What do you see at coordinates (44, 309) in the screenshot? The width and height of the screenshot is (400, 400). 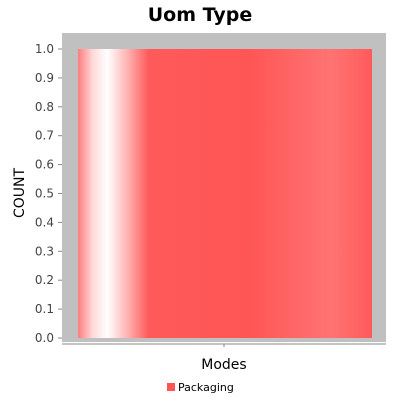 I see `y-tick-label: 0.1` at bounding box center [44, 309].